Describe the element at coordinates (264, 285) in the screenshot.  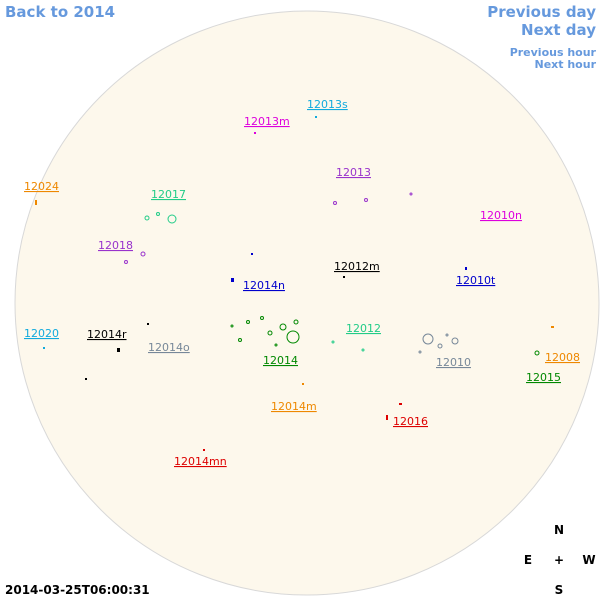
I see `region-label: 12014n` at that location.